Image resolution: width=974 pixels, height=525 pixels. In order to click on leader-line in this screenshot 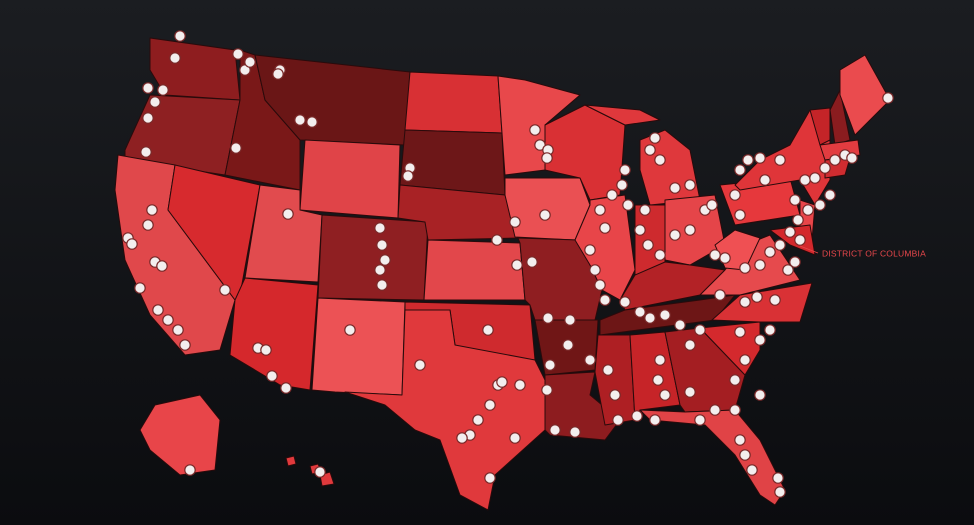, I will do `click(809, 249)`.